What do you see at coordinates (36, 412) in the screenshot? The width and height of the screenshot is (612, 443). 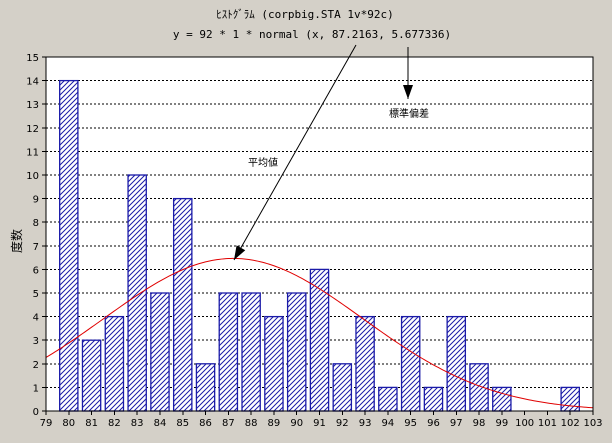 I see `y-tick-label: 0` at bounding box center [36, 412].